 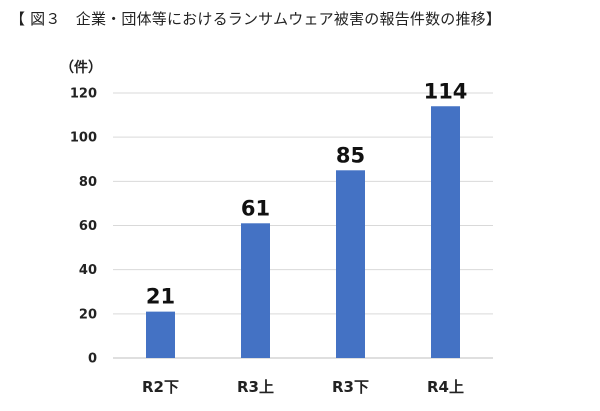 What do you see at coordinates (255, 387) in the screenshot?
I see `x-tick-label: R3上` at bounding box center [255, 387].